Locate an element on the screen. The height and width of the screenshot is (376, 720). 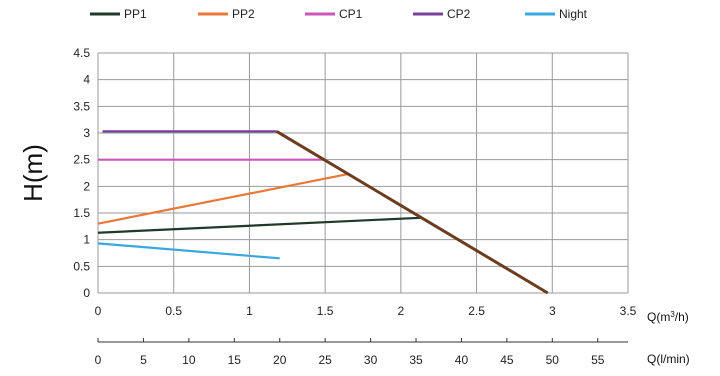
x-tick-label: 0 is located at coordinates (98, 311).